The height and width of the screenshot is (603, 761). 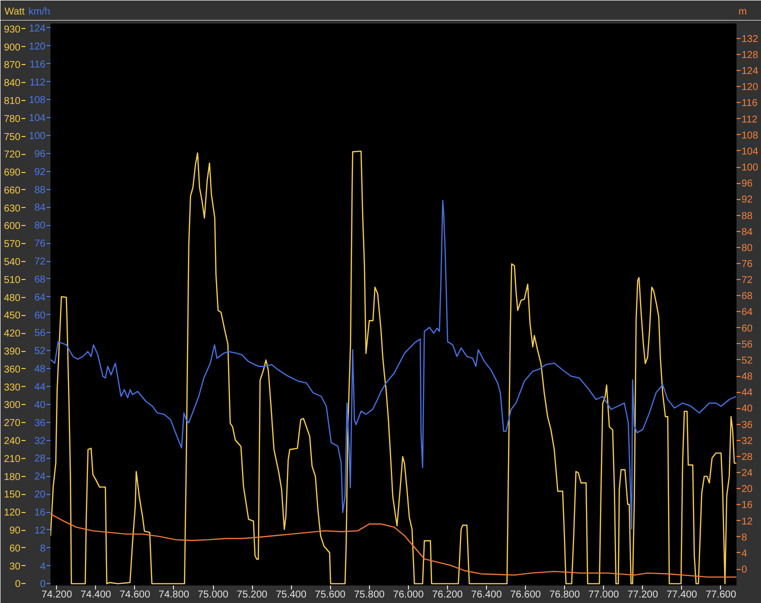 I want to click on y-tick-label: 570, so click(x=12, y=244).